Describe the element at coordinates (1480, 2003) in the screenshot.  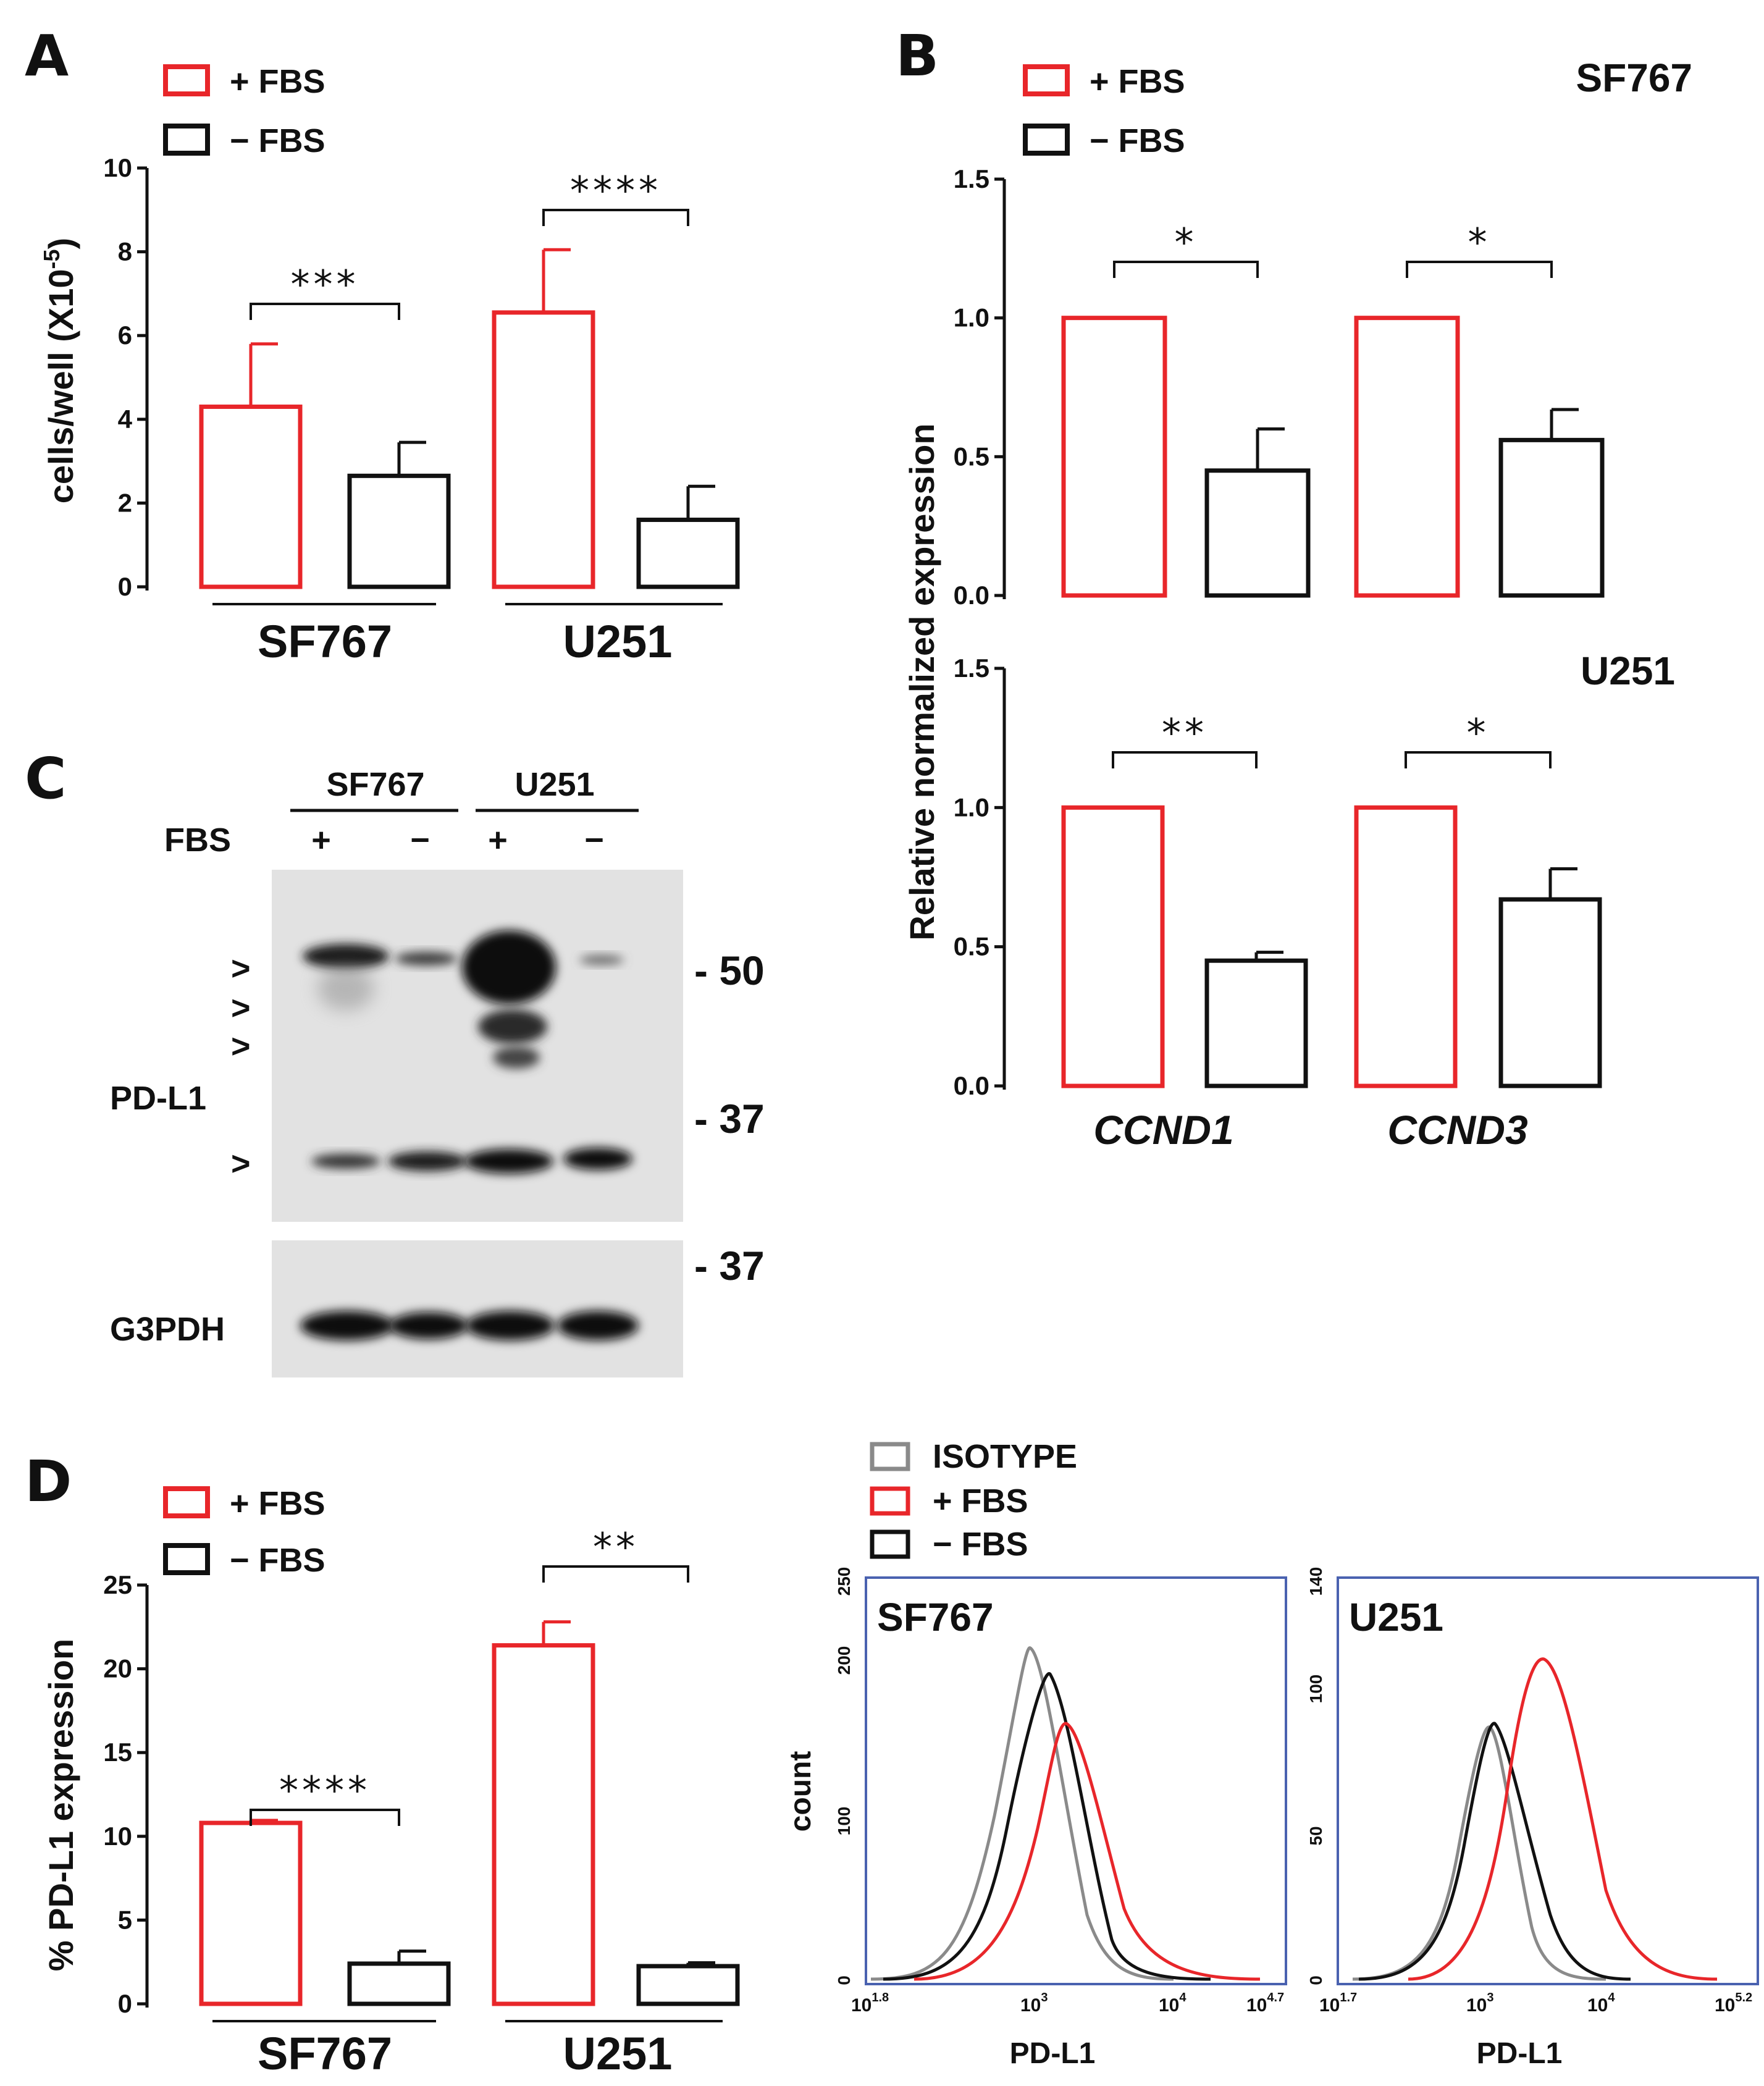
I see `flow-u251-xtick-2: 10³` at that location.